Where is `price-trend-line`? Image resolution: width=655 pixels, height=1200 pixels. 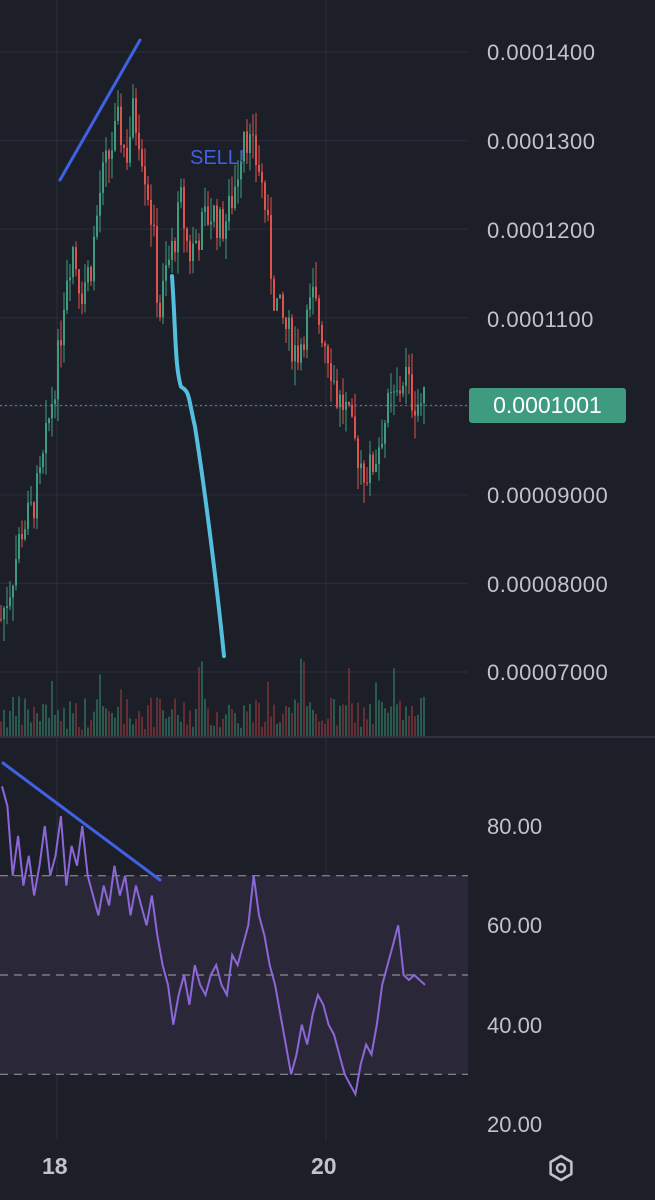
price-trend-line is located at coordinates (100, 110).